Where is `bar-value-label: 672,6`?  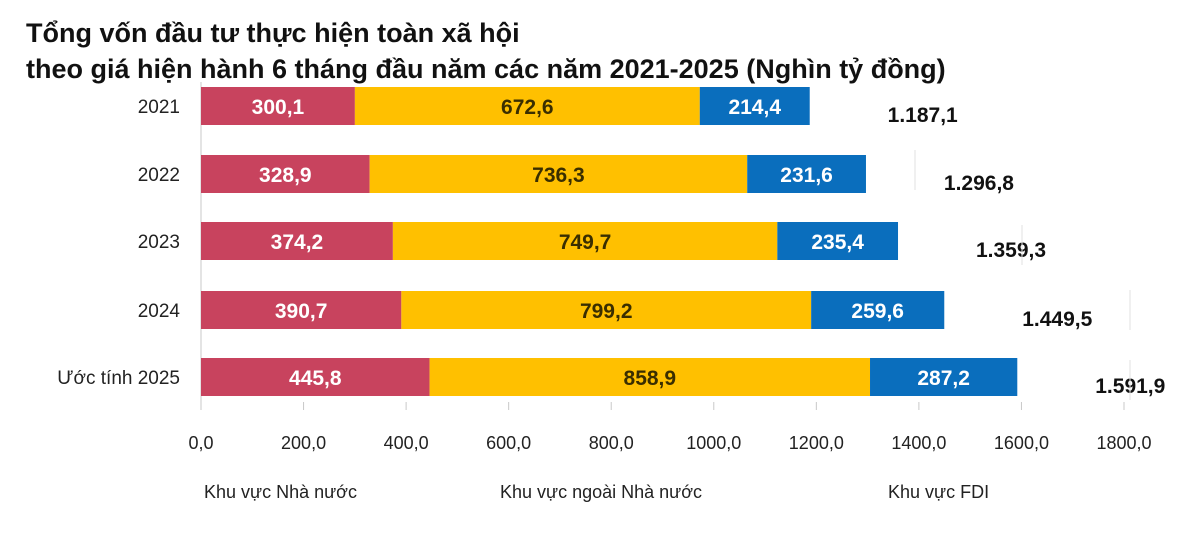
bar-value-label: 672,6 is located at coordinates (527, 107).